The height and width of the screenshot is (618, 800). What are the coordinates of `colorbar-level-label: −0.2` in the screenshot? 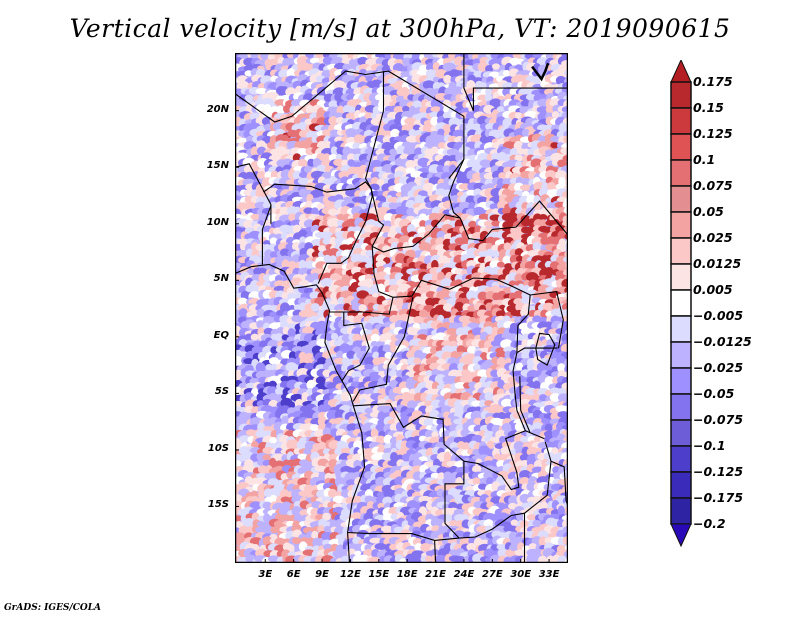 It's located at (709, 523).